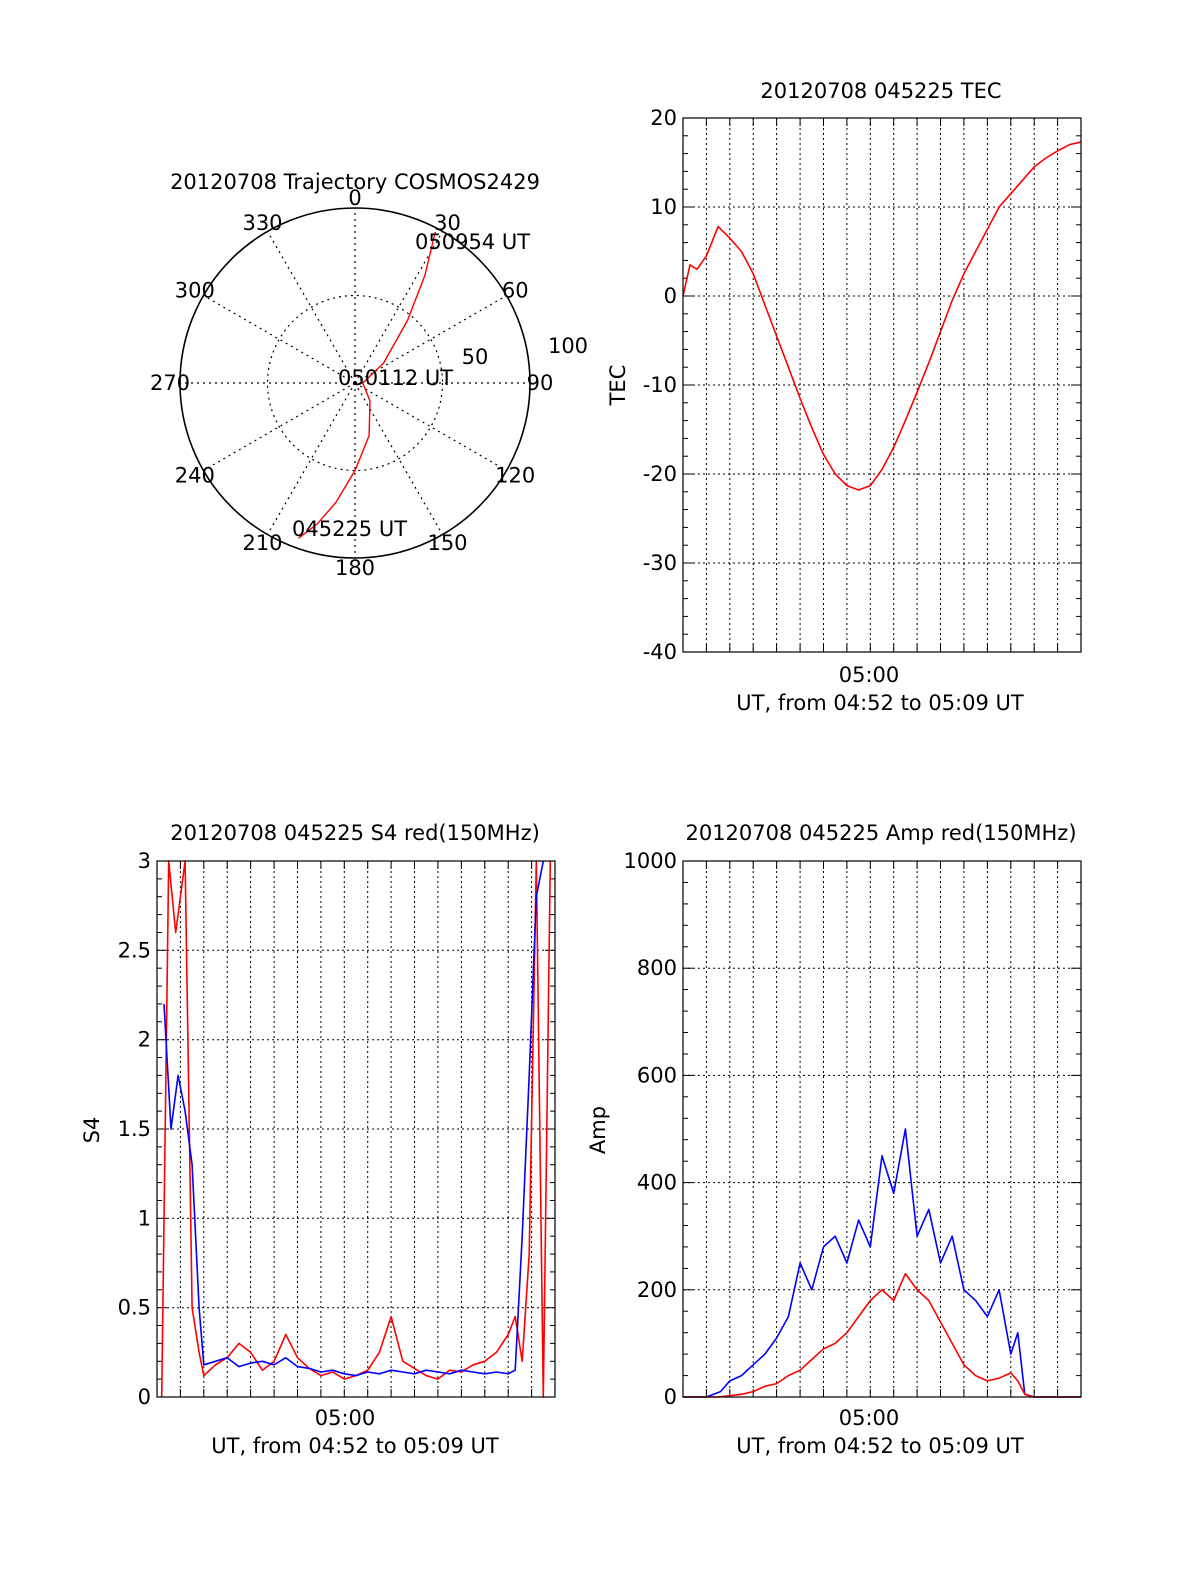 This screenshot has width=1200, height=1575. I want to click on tec-ylabel: TEC, so click(618, 386).